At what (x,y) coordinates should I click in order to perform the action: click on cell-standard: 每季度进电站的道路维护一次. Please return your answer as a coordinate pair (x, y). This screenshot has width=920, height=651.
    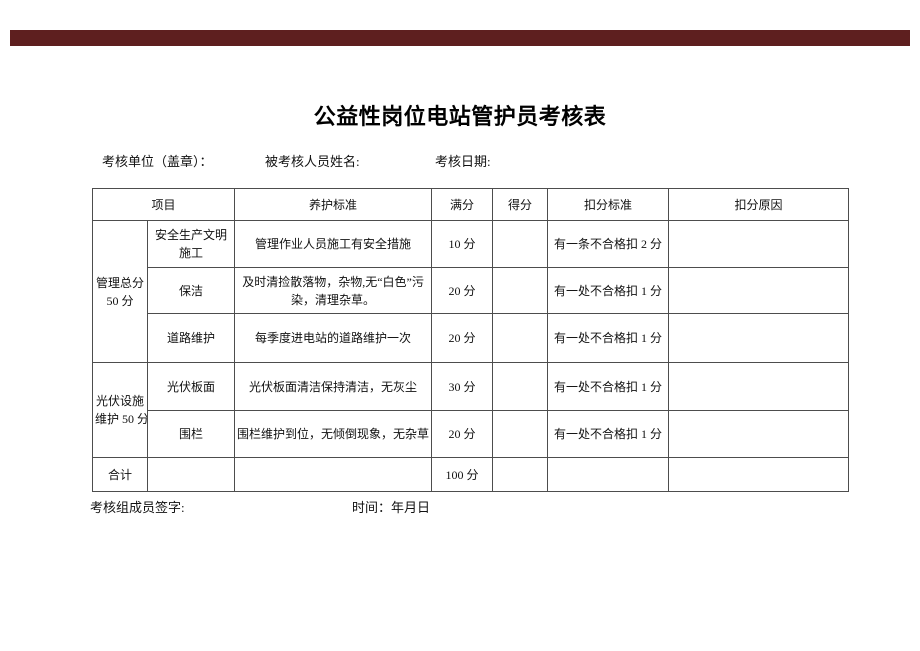
    Looking at the image, I should click on (333, 338).